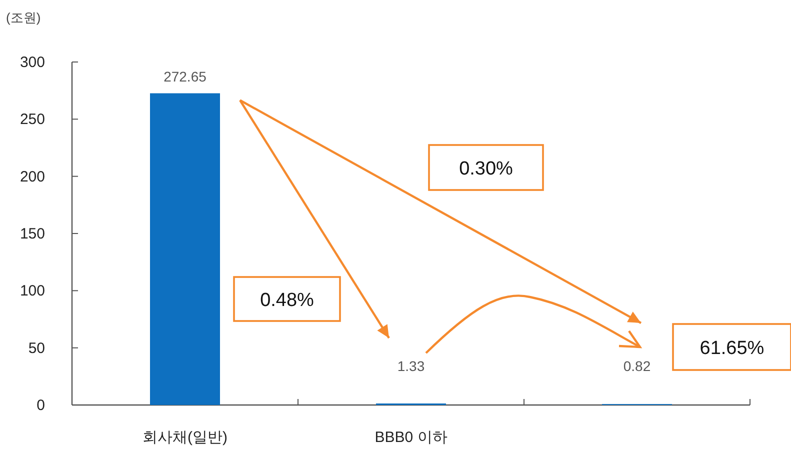 This screenshot has height=449, width=791. What do you see at coordinates (23, 17) in the screenshot?
I see `y-axis-title: (조원)` at bounding box center [23, 17].